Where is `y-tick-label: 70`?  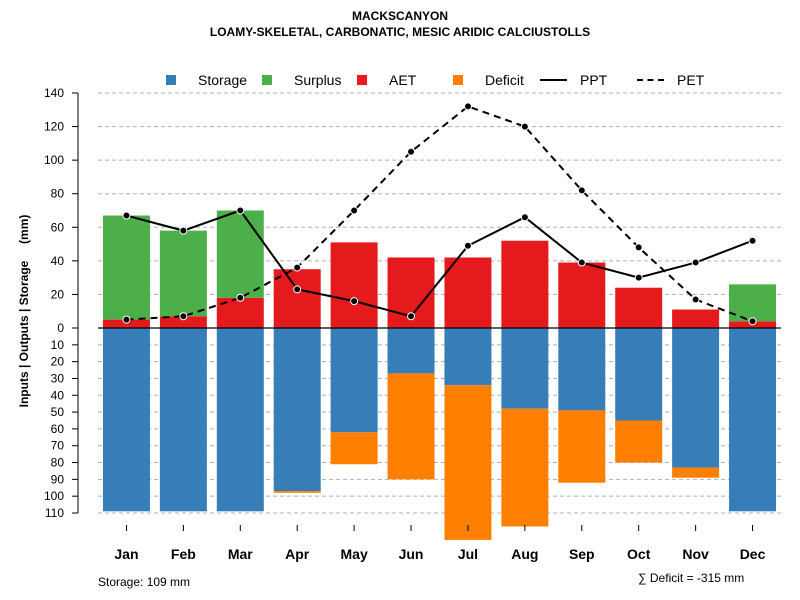 y-tick-label: 70 is located at coordinates (58, 446).